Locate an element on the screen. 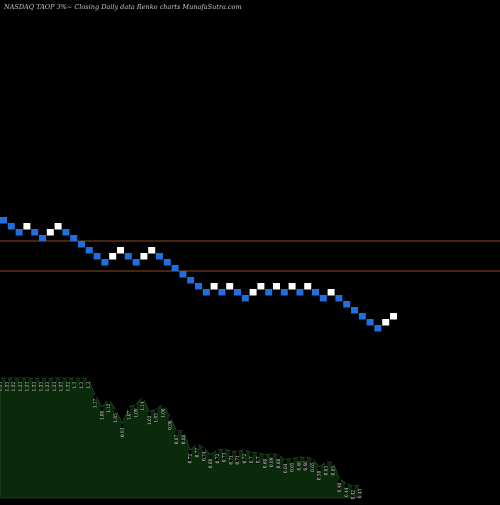  volume-label: 1.14 is located at coordinates (142, 406).